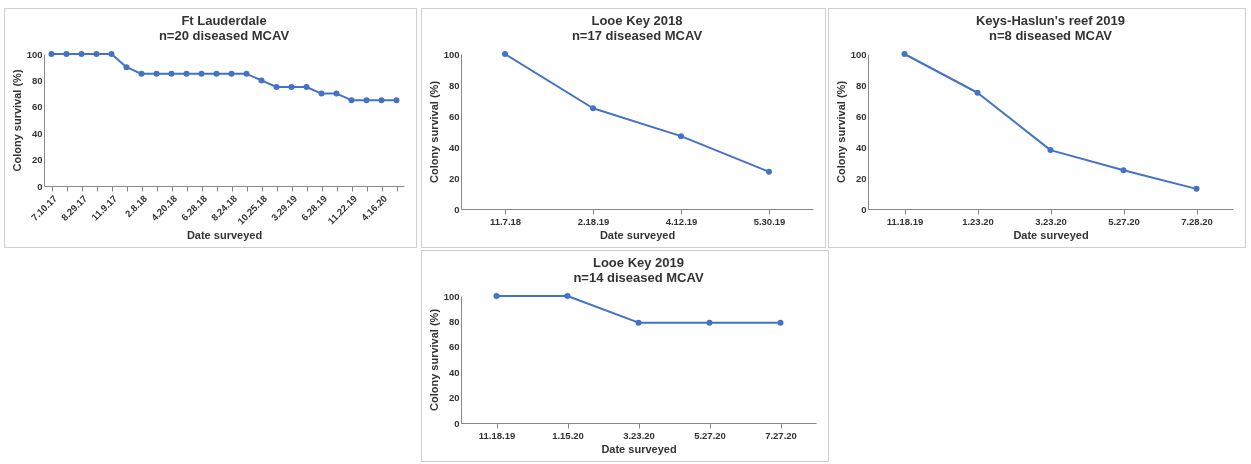  I want to click on x-tick-label: 1.23.20, so click(978, 221).